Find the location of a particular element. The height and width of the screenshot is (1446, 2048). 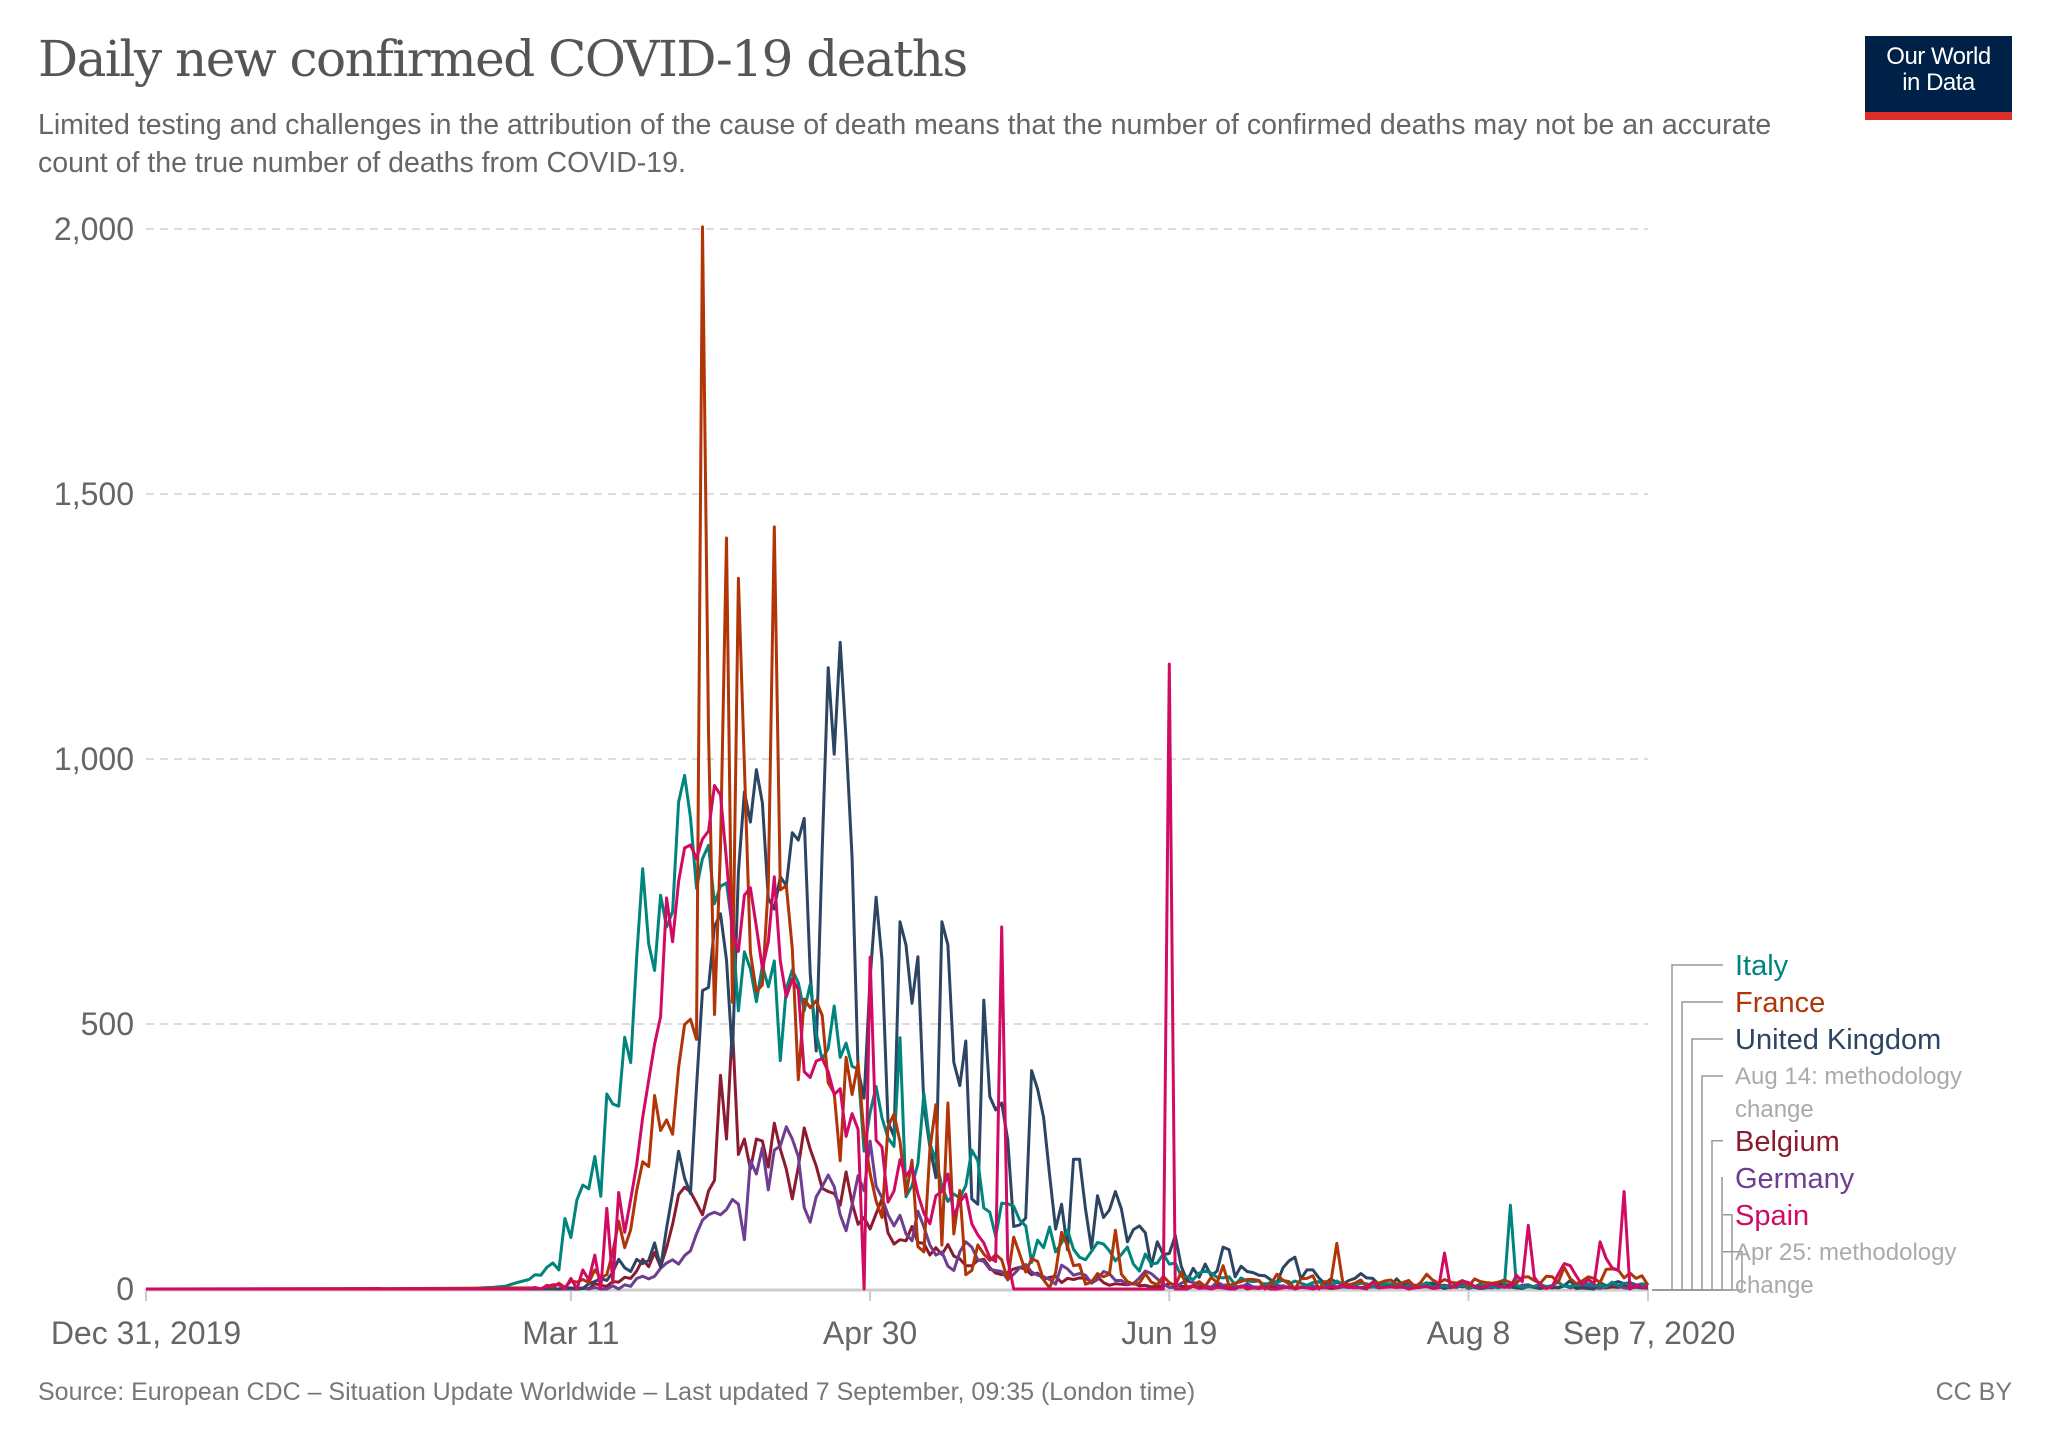

y-tick-label: 2,000 is located at coordinates (94, 229).